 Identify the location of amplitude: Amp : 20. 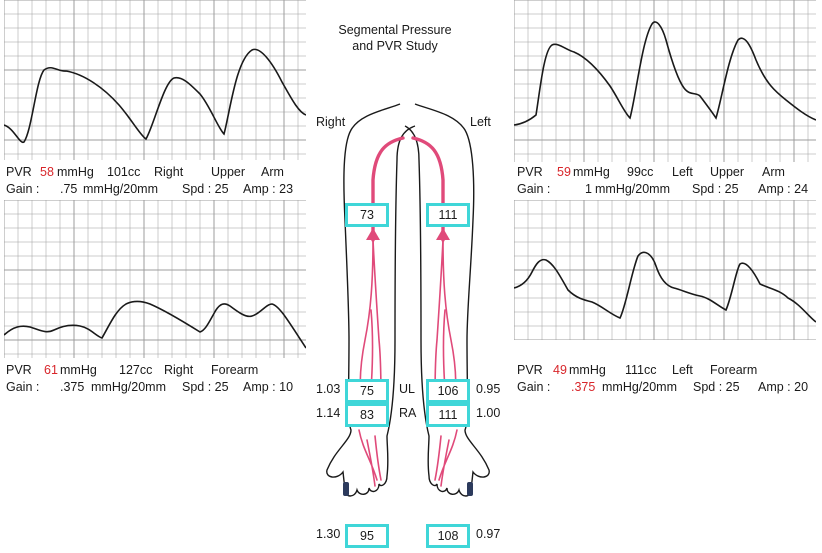
(783, 387).